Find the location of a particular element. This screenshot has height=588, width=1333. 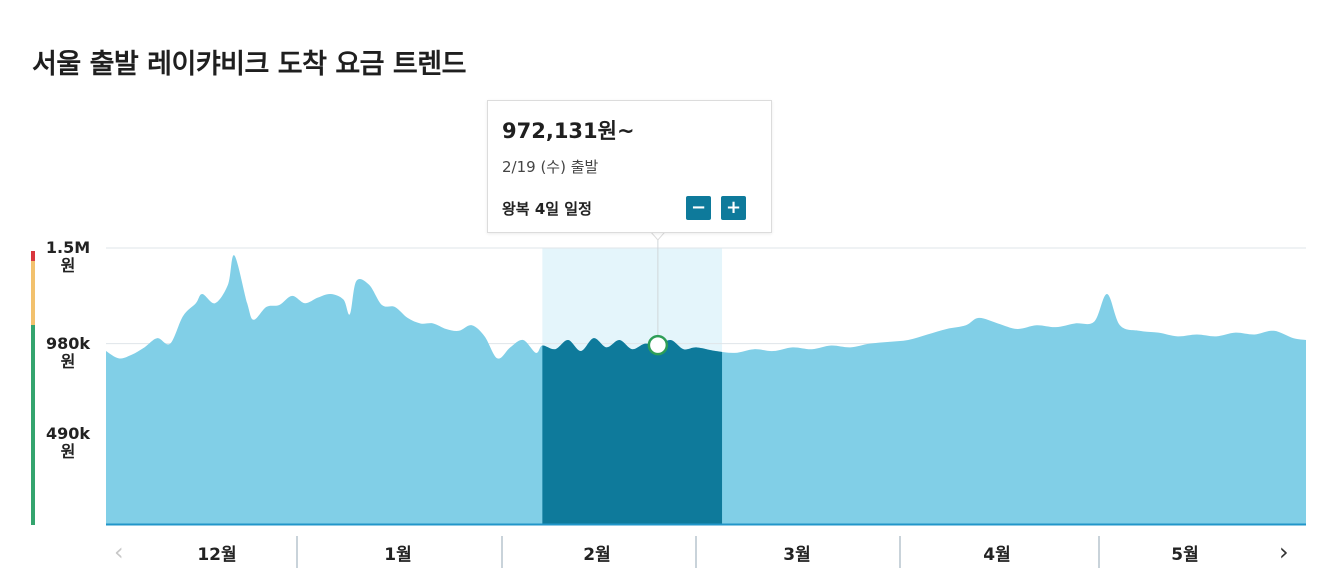

y-tick-label-0: 1.5M 원 is located at coordinates (68, 256).